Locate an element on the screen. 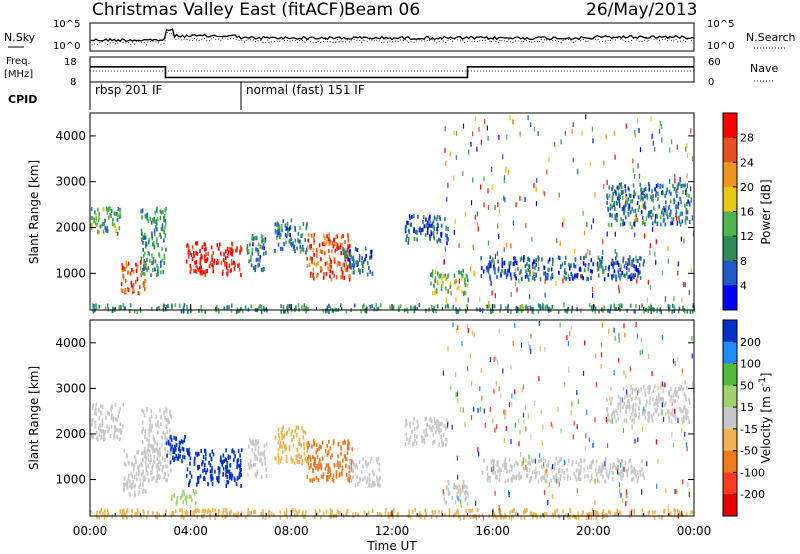 This screenshot has height=554, width=800. y-tick-label: 1000 is located at coordinates (70, 273).